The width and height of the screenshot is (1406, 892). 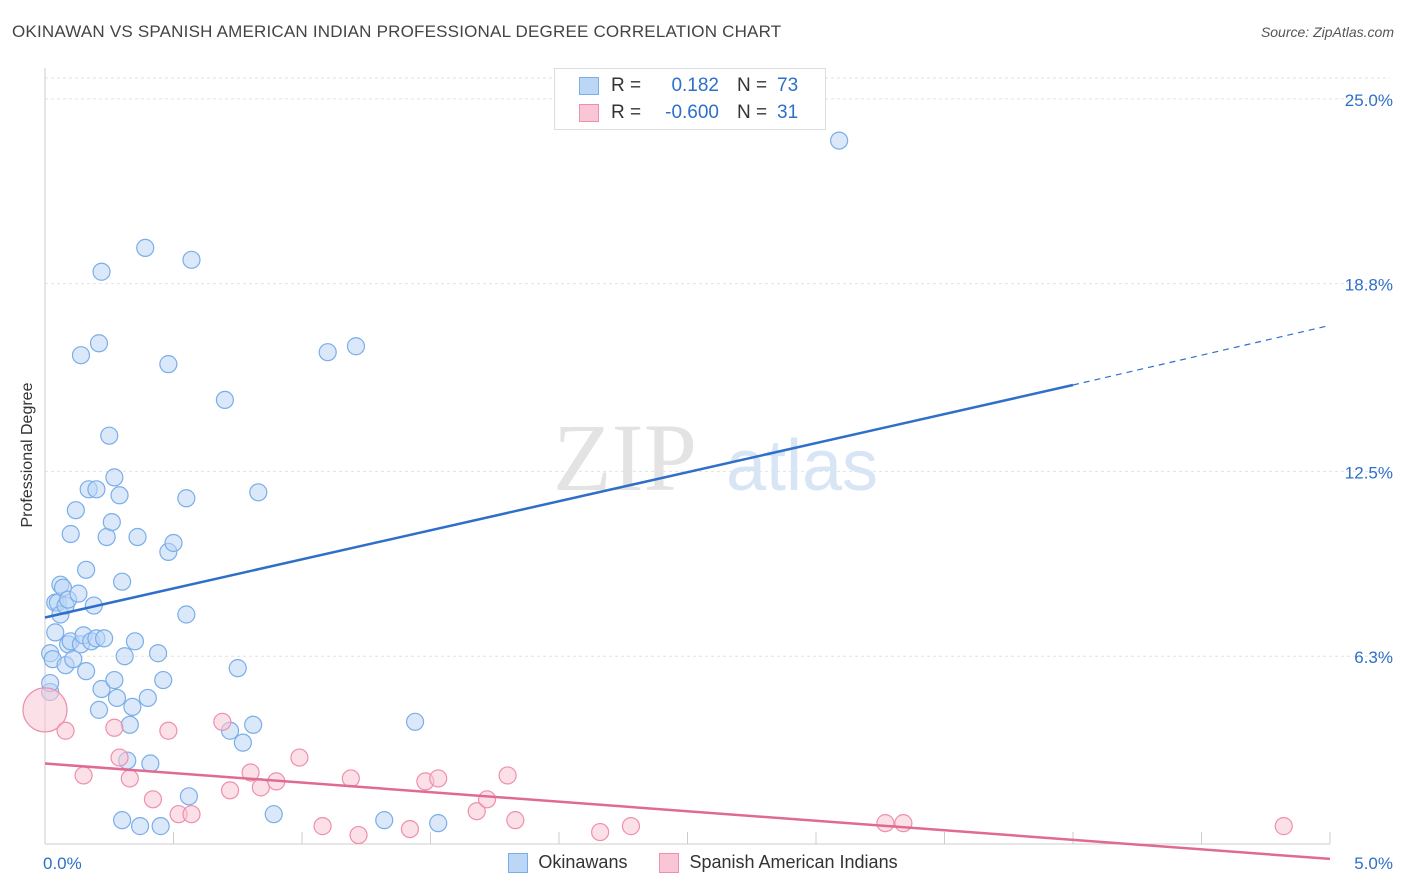 I want to click on x-tick-label-start: 0.0%, so click(x=62, y=863).